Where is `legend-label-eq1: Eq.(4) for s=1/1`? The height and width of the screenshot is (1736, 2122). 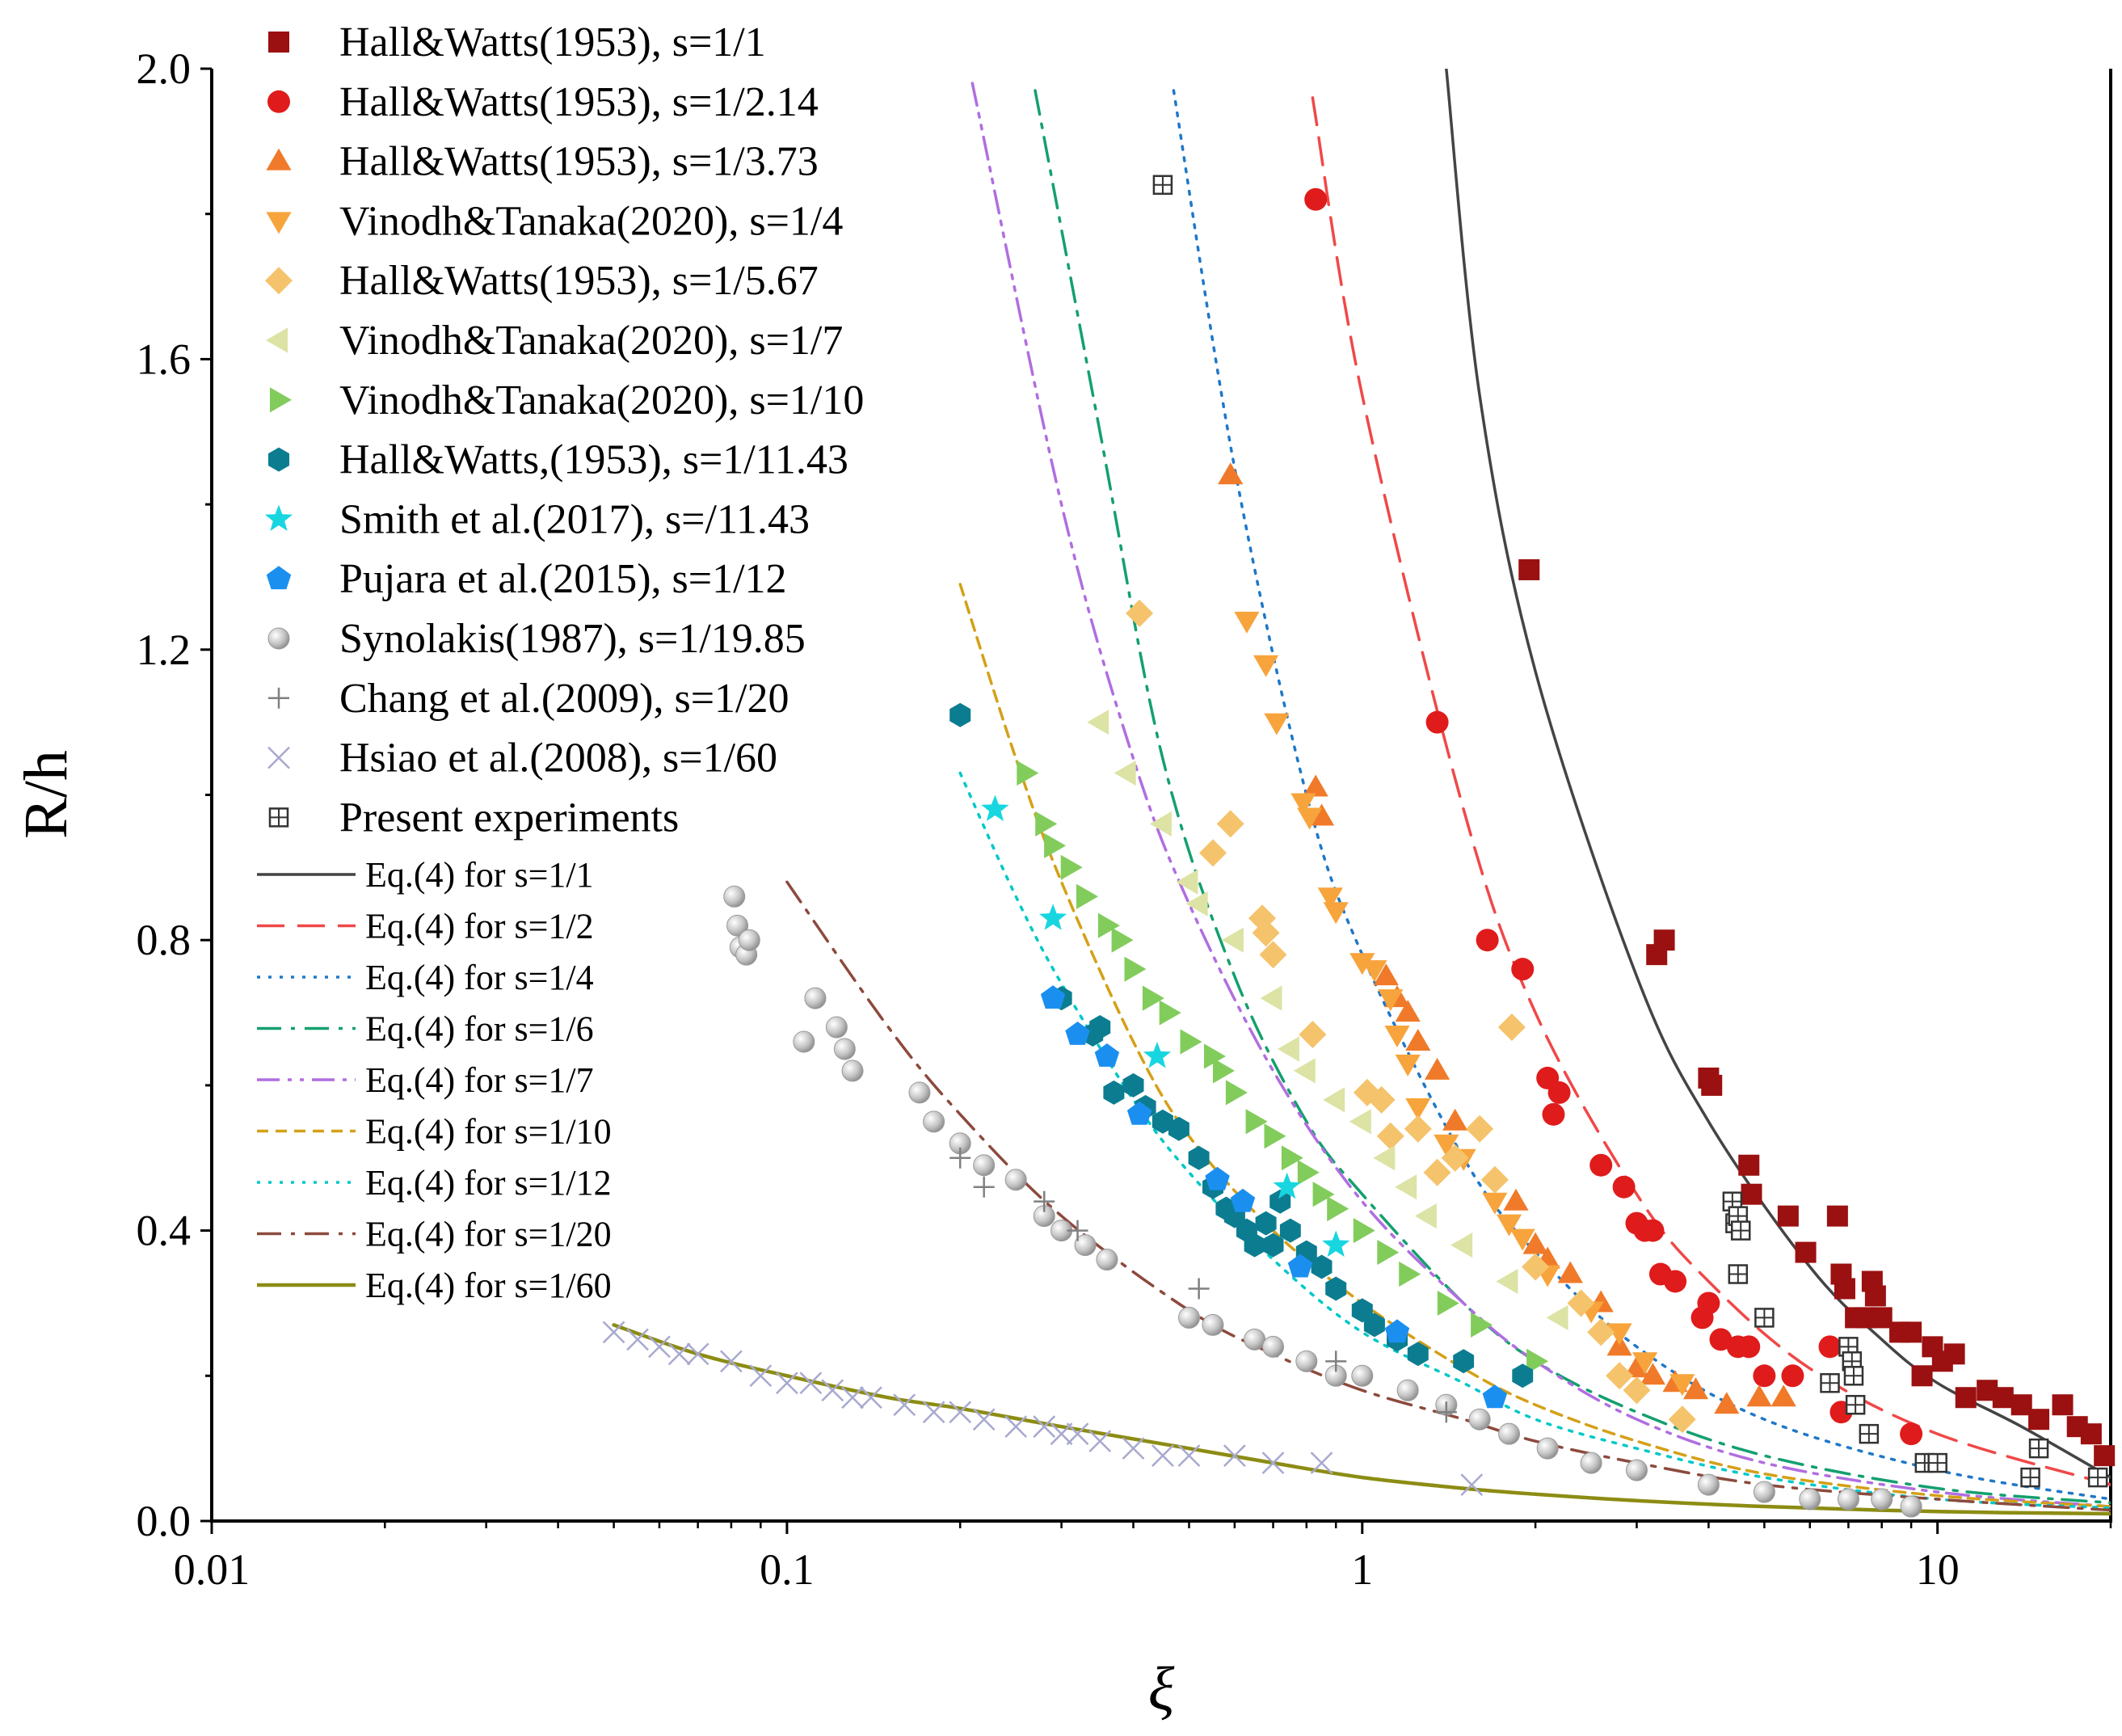
legend-label-eq1: Eq.(4) for s=1/1 is located at coordinates (479, 875).